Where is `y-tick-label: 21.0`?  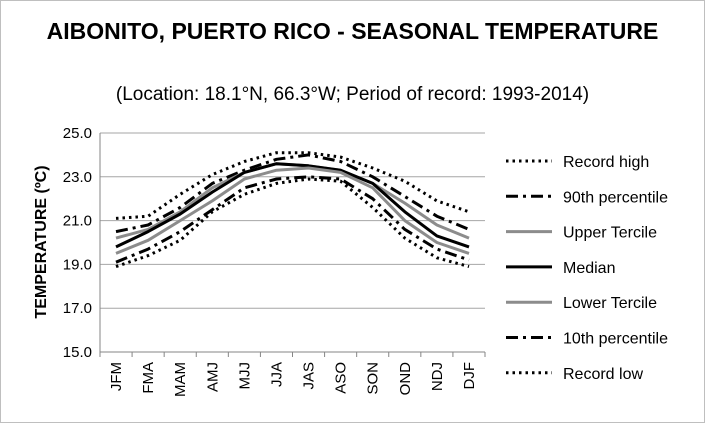 y-tick-label: 21.0 is located at coordinates (77, 221).